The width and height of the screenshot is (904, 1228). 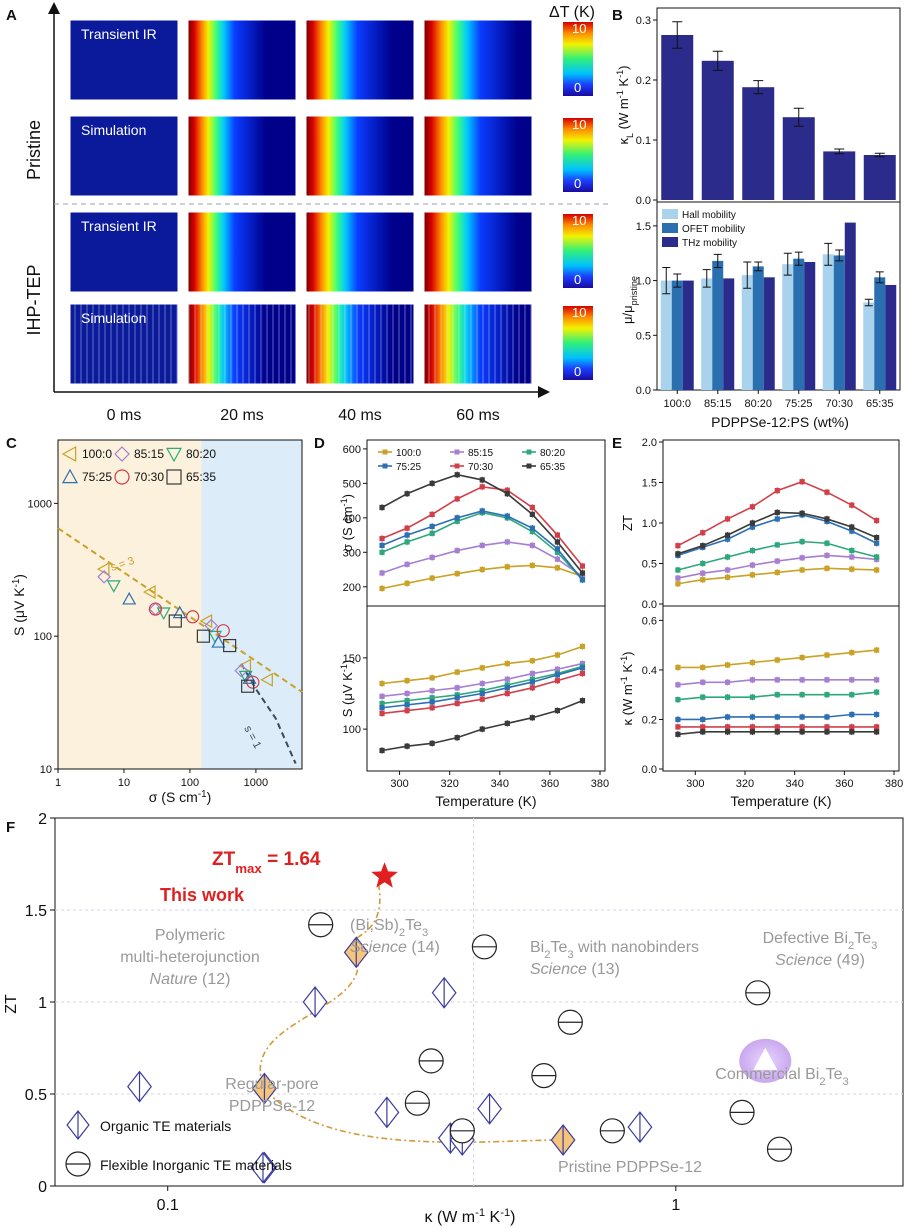 What do you see at coordinates (643, 391) in the screenshot?
I see `y-tick-label: 0.0` at bounding box center [643, 391].